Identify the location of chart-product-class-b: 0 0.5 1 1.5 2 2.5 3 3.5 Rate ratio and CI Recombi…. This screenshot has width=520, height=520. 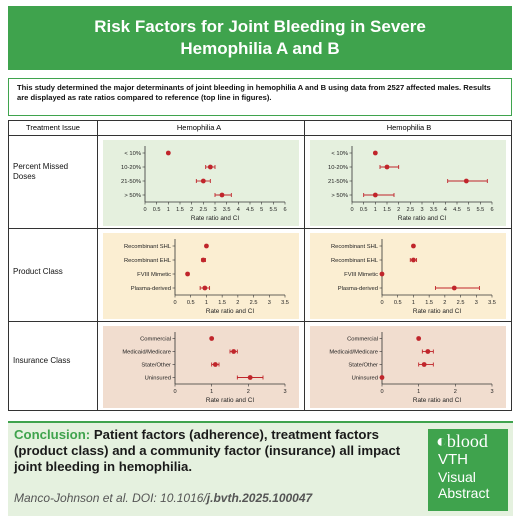
(408, 276).